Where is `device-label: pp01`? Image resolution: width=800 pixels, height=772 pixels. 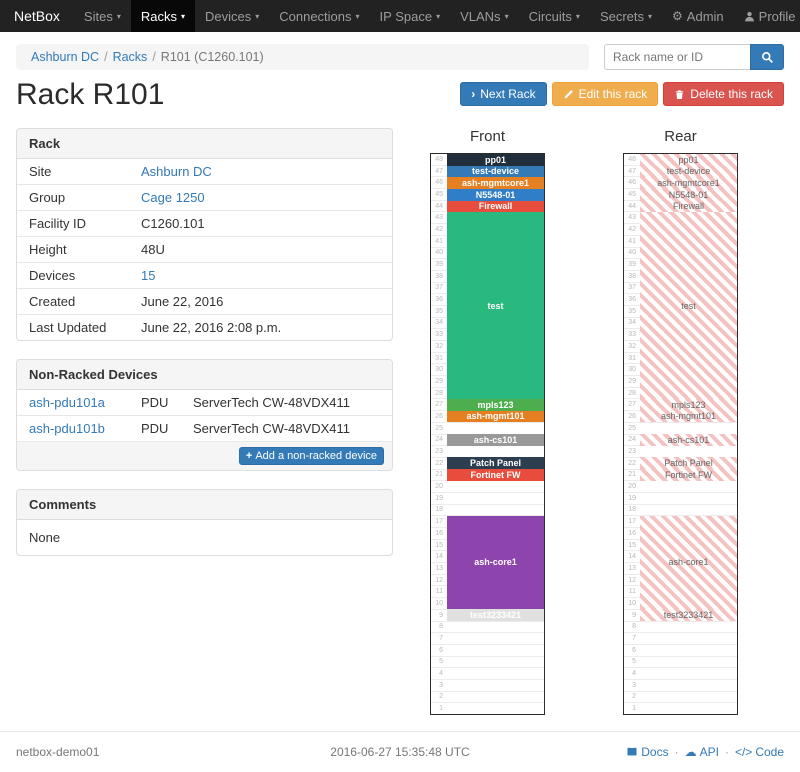
device-label: pp01 is located at coordinates (688, 159).